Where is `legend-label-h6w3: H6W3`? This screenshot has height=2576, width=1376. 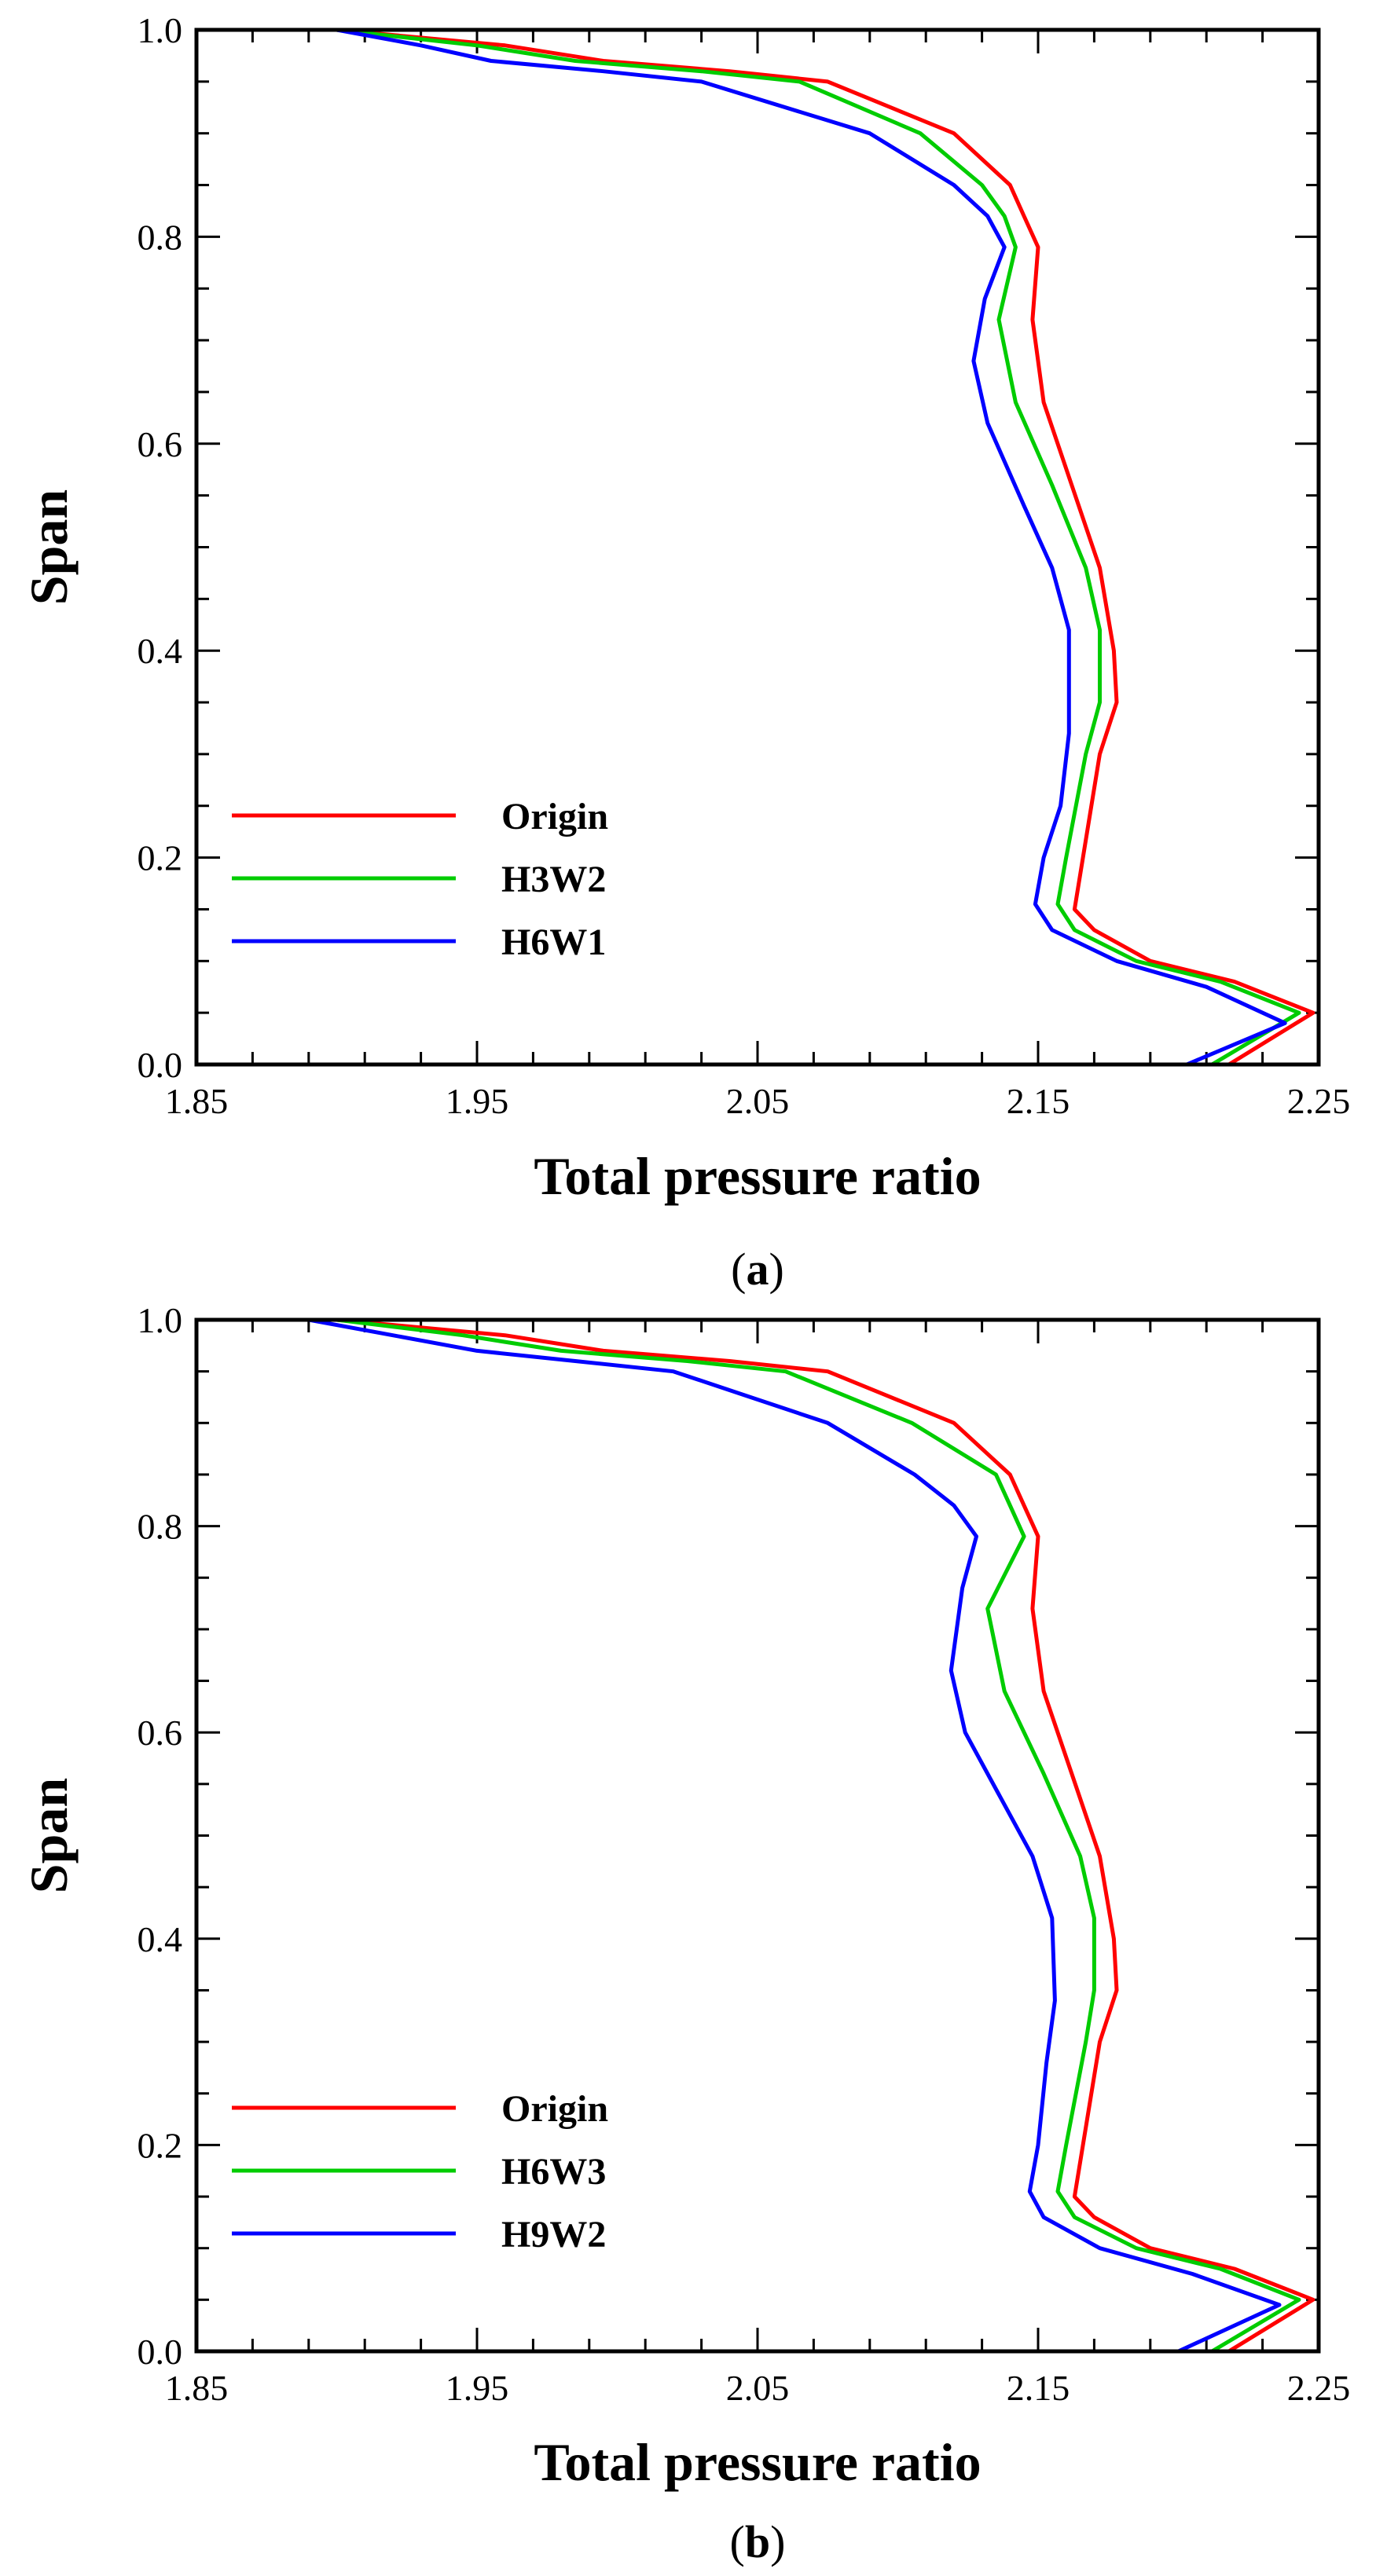 legend-label-h6w3: H6W3 is located at coordinates (553, 2172).